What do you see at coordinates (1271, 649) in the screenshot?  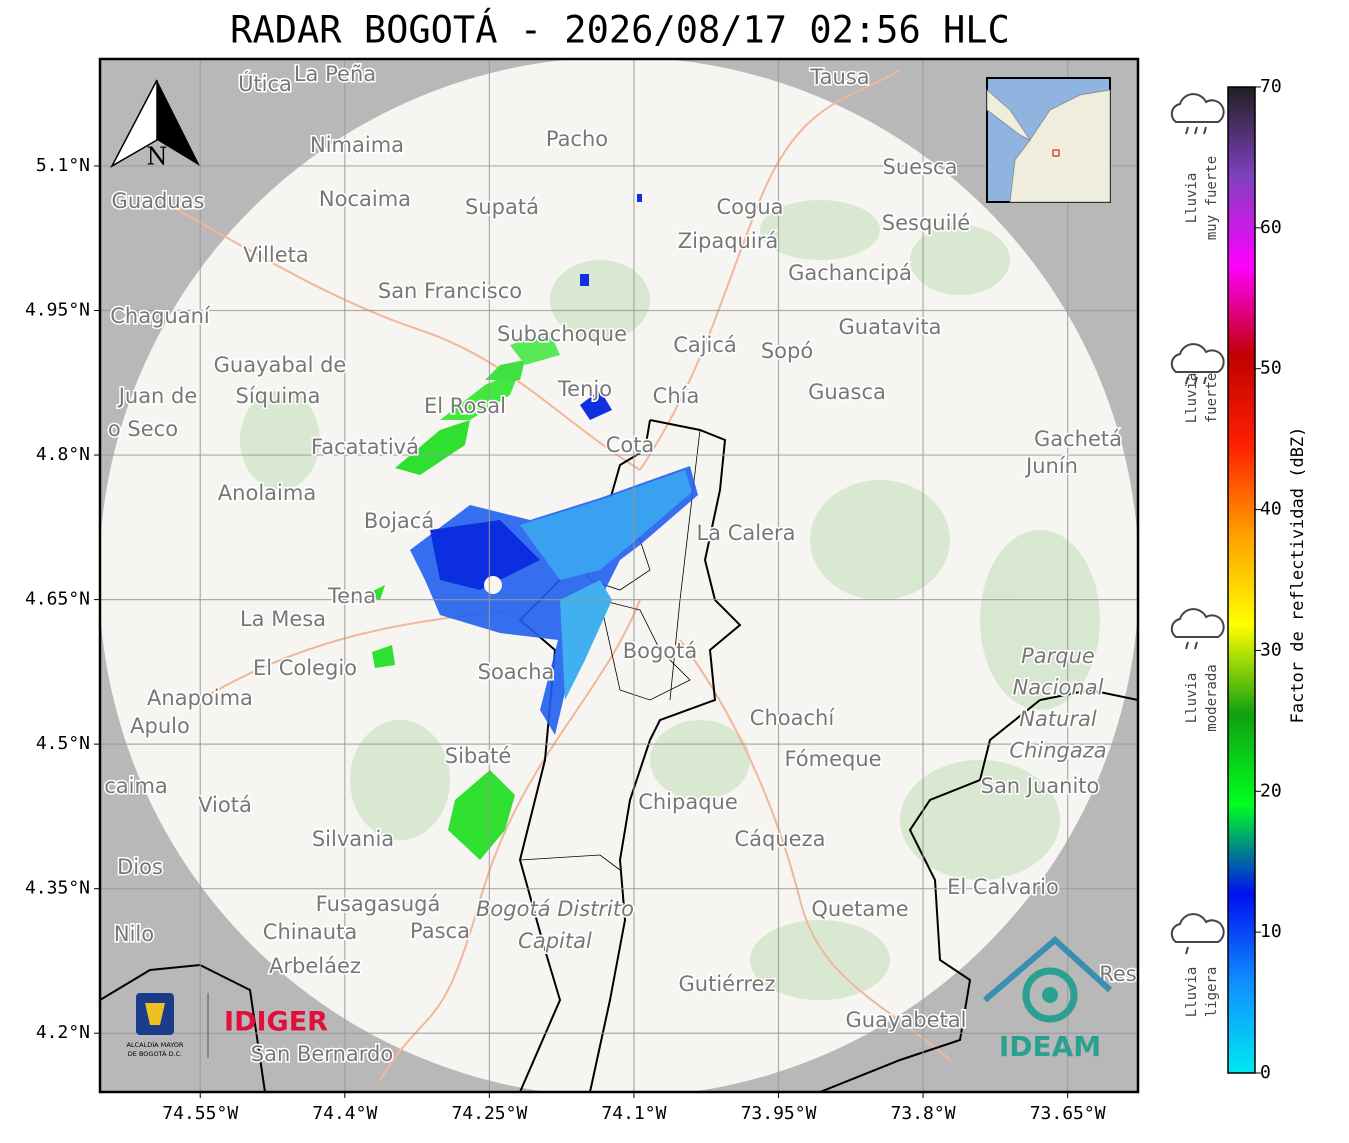 I see `colorbar-tick-label: 30` at bounding box center [1271, 649].